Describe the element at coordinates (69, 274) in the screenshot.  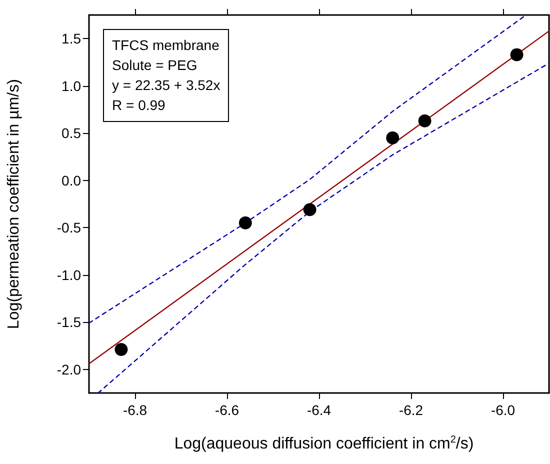
I see `y-tick-label: -1.0` at that location.